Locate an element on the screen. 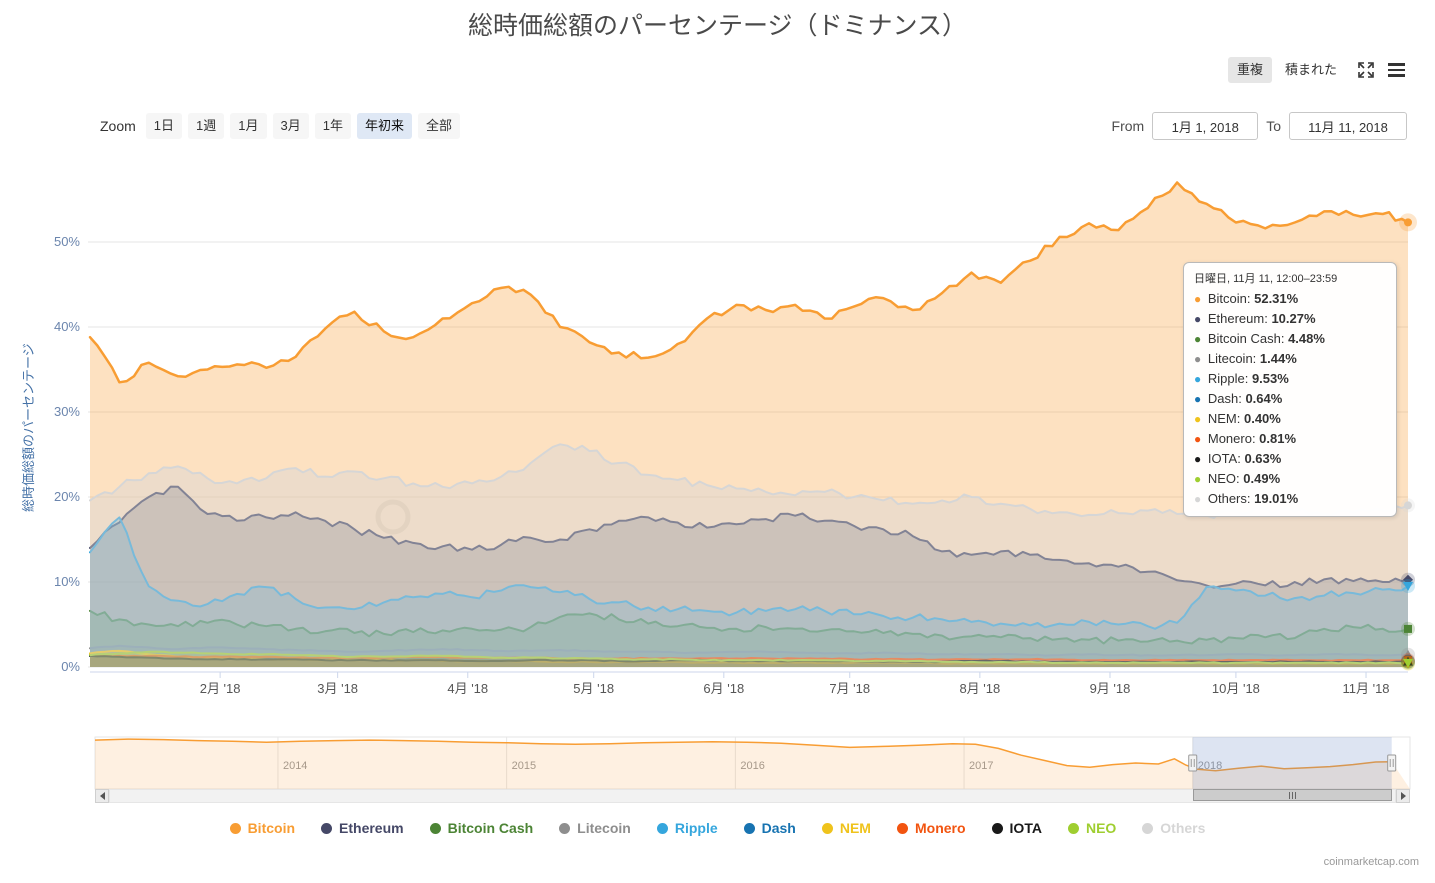  navigator-handle-right is located at coordinates (1392, 763).